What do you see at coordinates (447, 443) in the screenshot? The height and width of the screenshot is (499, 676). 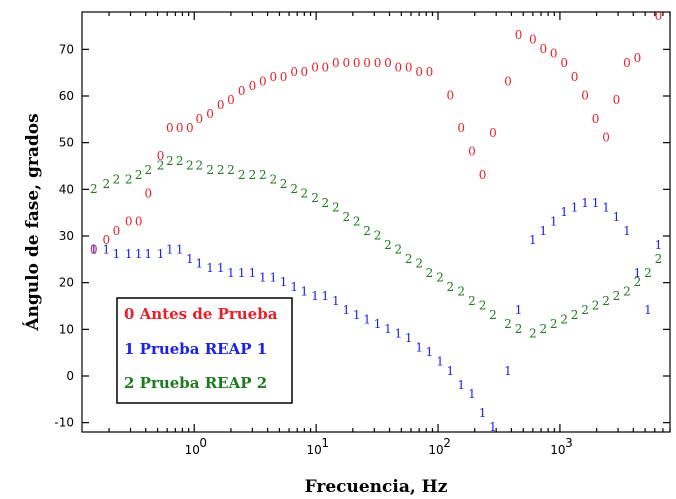 I see `x-tick-exponent: 2` at bounding box center [447, 443].